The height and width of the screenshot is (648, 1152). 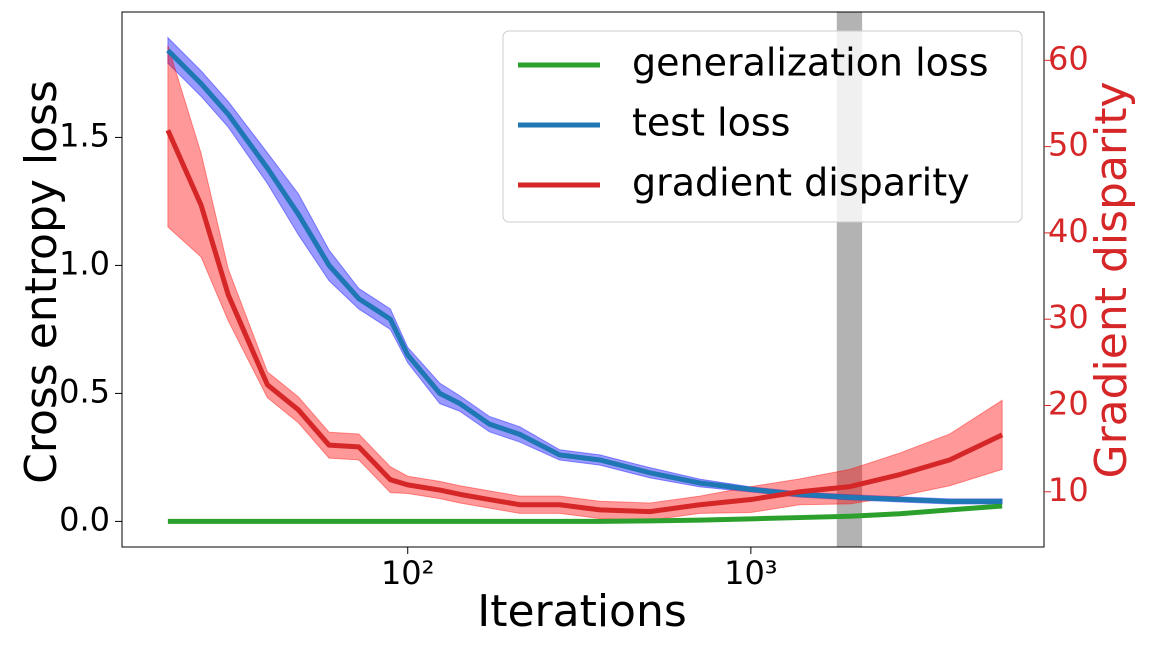 I want to click on x-axis-label: Iterations, so click(x=582, y=611).